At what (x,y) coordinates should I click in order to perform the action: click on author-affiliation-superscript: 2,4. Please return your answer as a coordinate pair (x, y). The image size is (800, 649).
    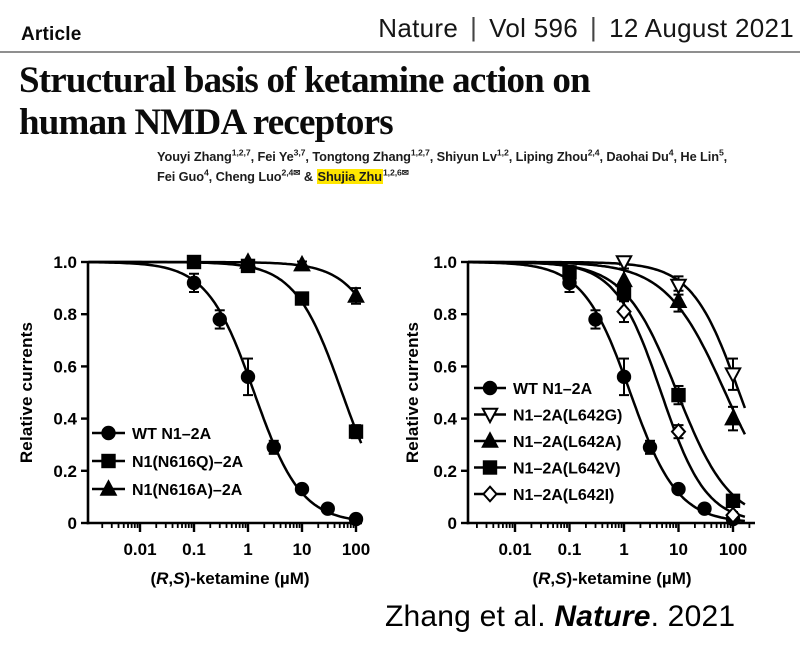
    Looking at the image, I should click on (593, 152).